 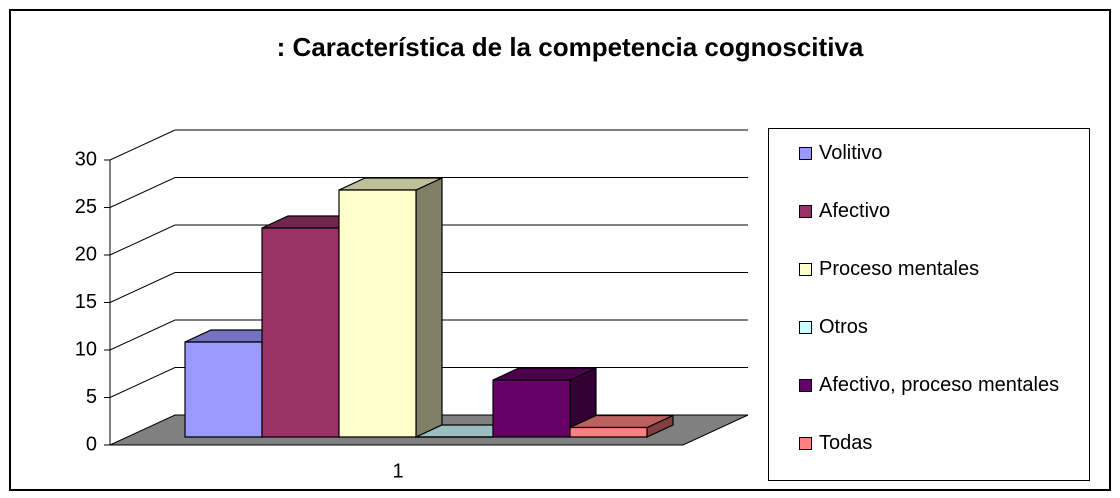 What do you see at coordinates (846, 443) in the screenshot?
I see `legend-label: Todas` at bounding box center [846, 443].